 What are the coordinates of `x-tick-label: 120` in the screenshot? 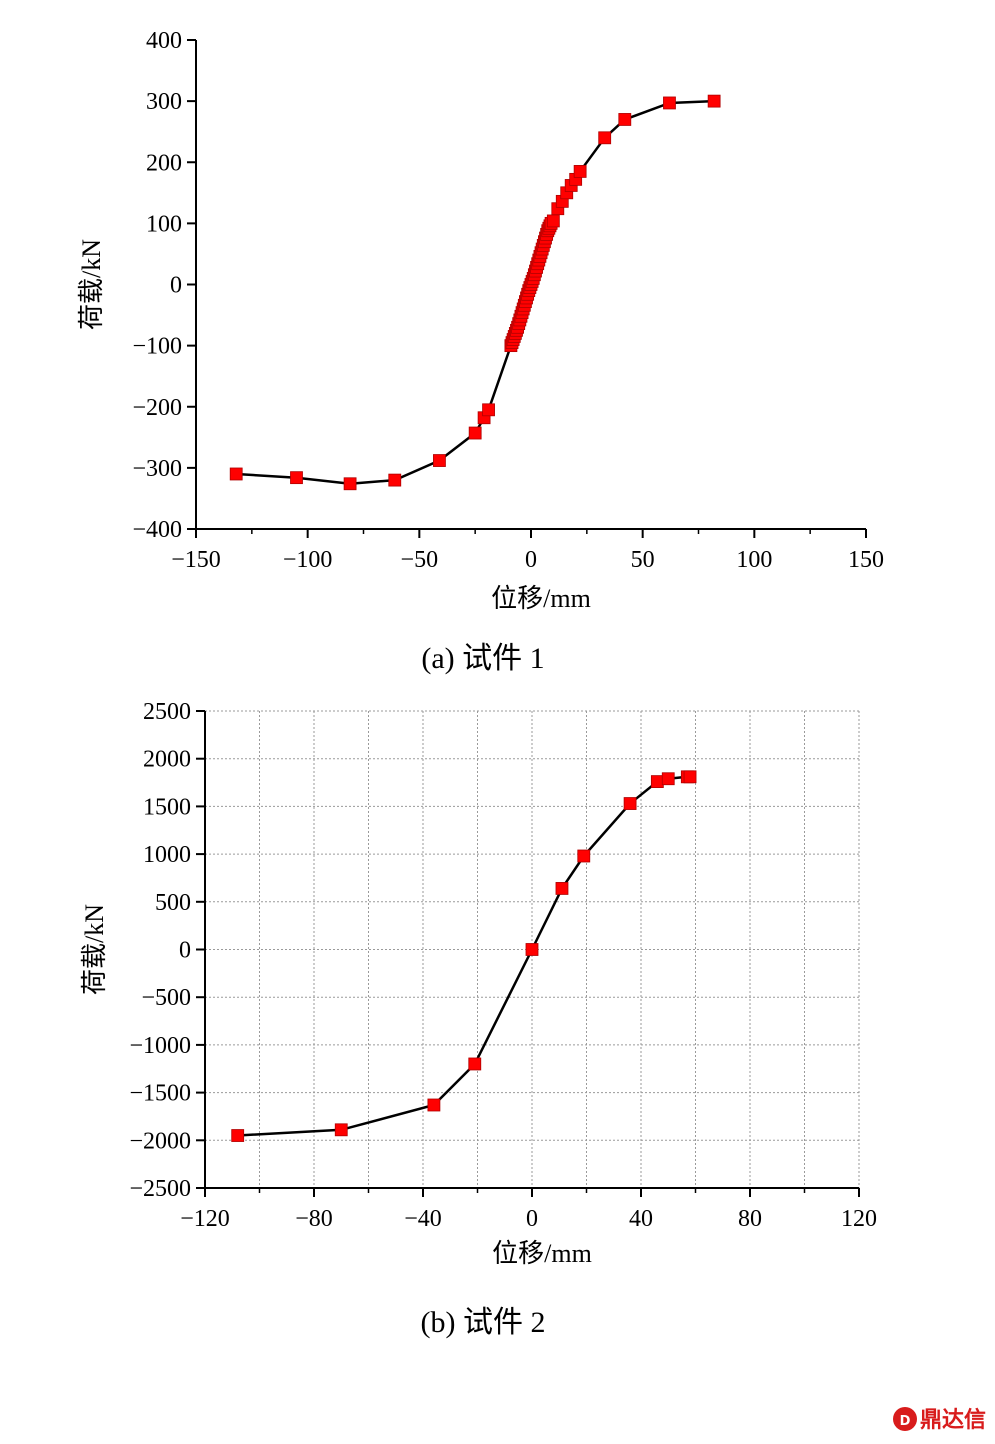 It's located at (859, 1219).